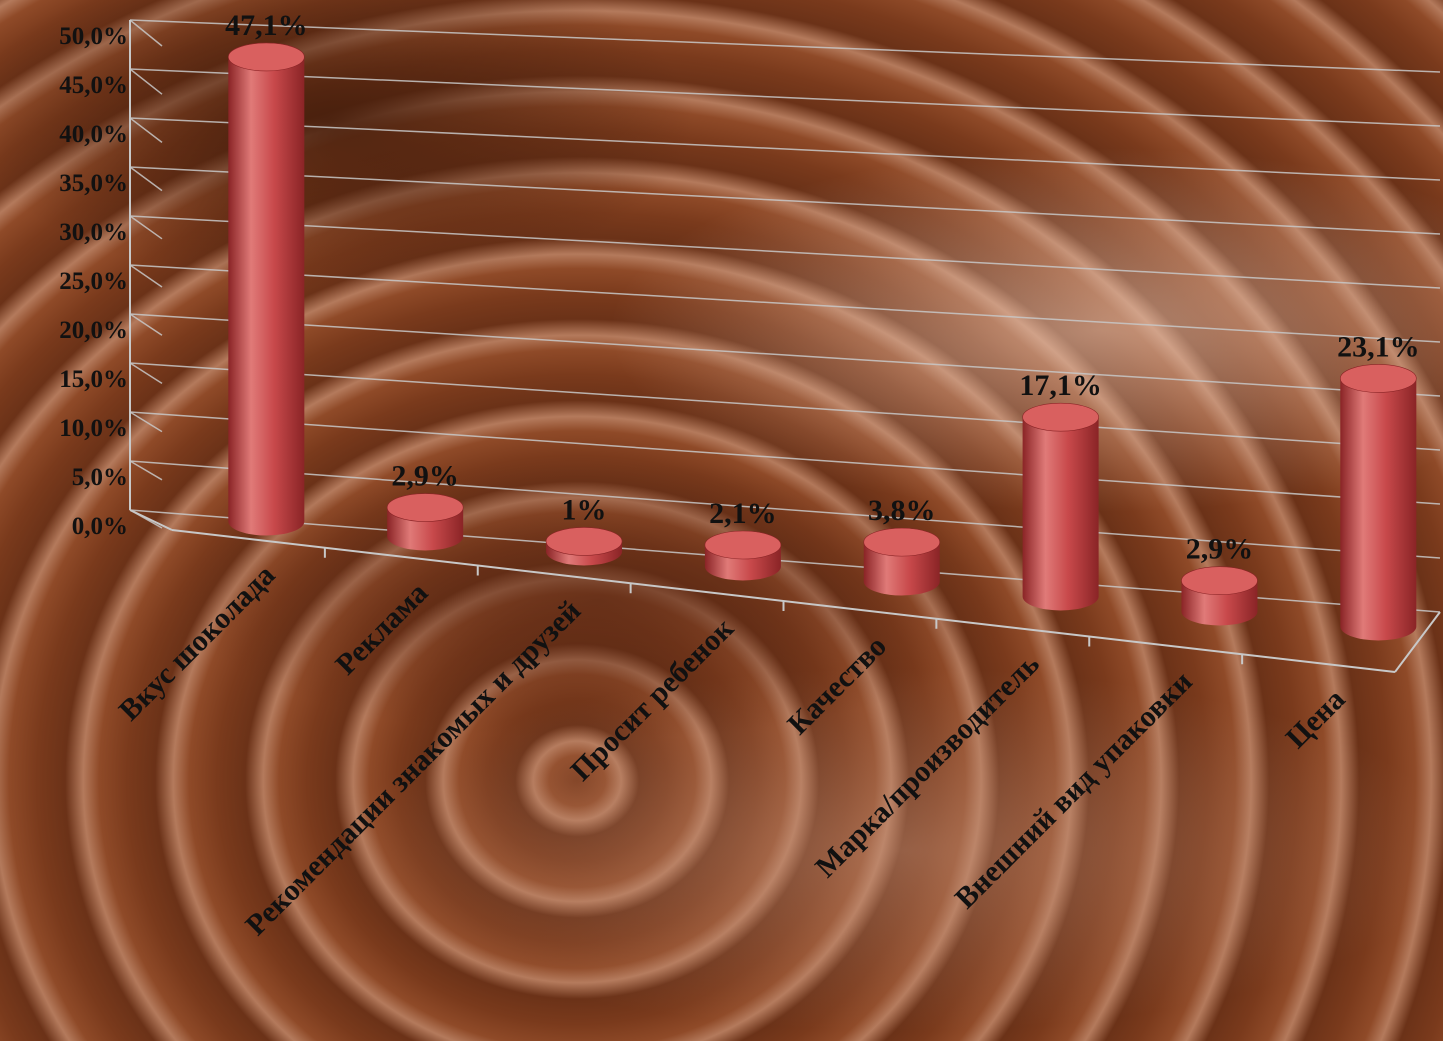 The height and width of the screenshot is (1041, 1443). What do you see at coordinates (100, 477) in the screenshot?
I see `y-tick-label: 5,0%` at bounding box center [100, 477].